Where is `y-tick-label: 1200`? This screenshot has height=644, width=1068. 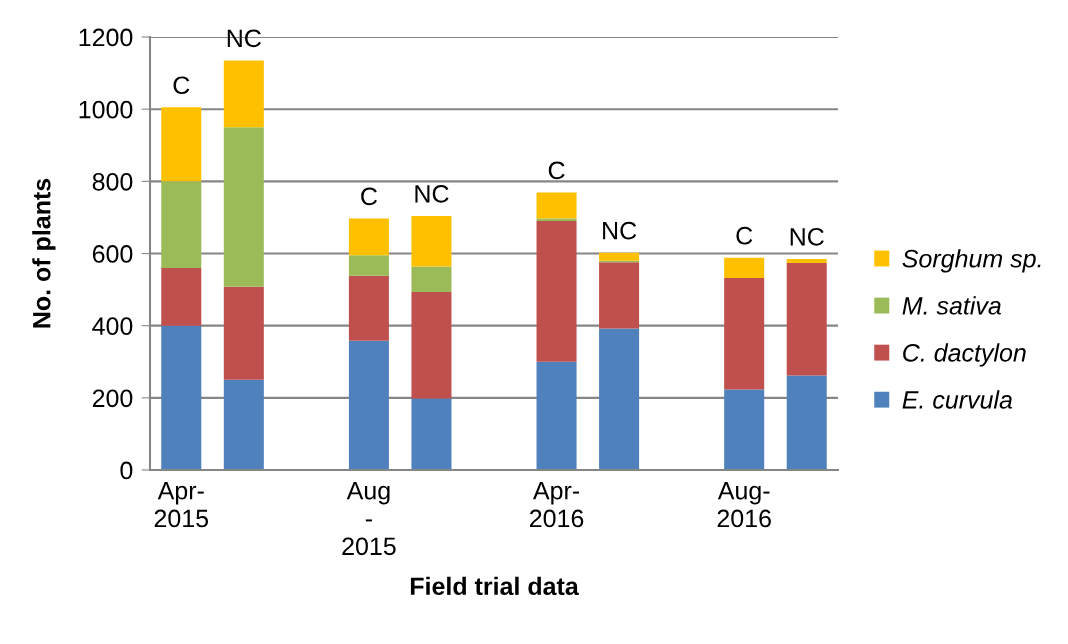 y-tick-label: 1200 is located at coordinates (106, 37).